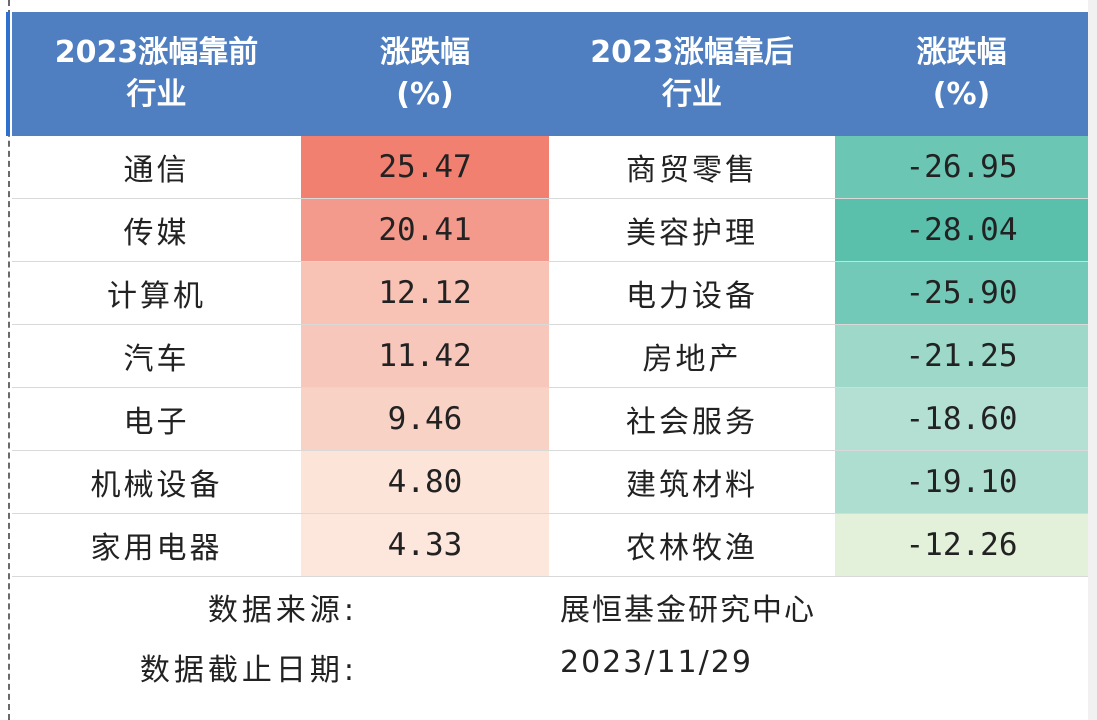 Image resolution: width=1097 pixels, height=720 pixels. What do you see at coordinates (5, 360) in the screenshot?
I see `left-border` at bounding box center [5, 360].